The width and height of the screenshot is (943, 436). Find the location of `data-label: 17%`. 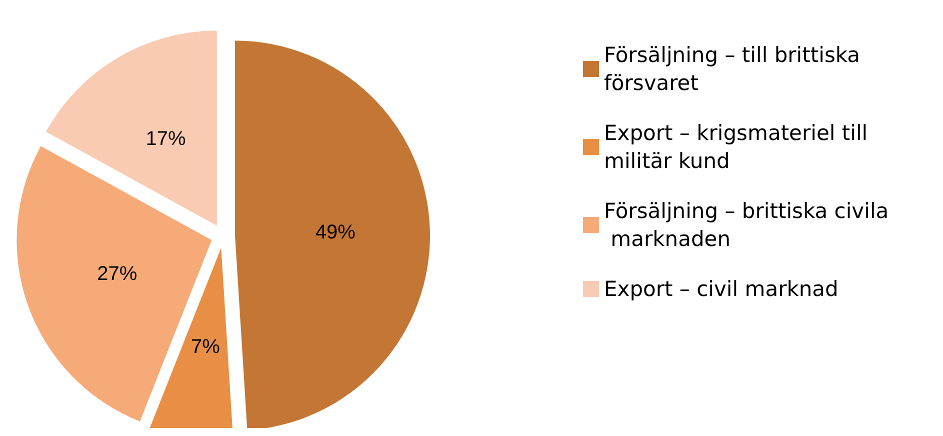

data-label: 17% is located at coordinates (166, 139).